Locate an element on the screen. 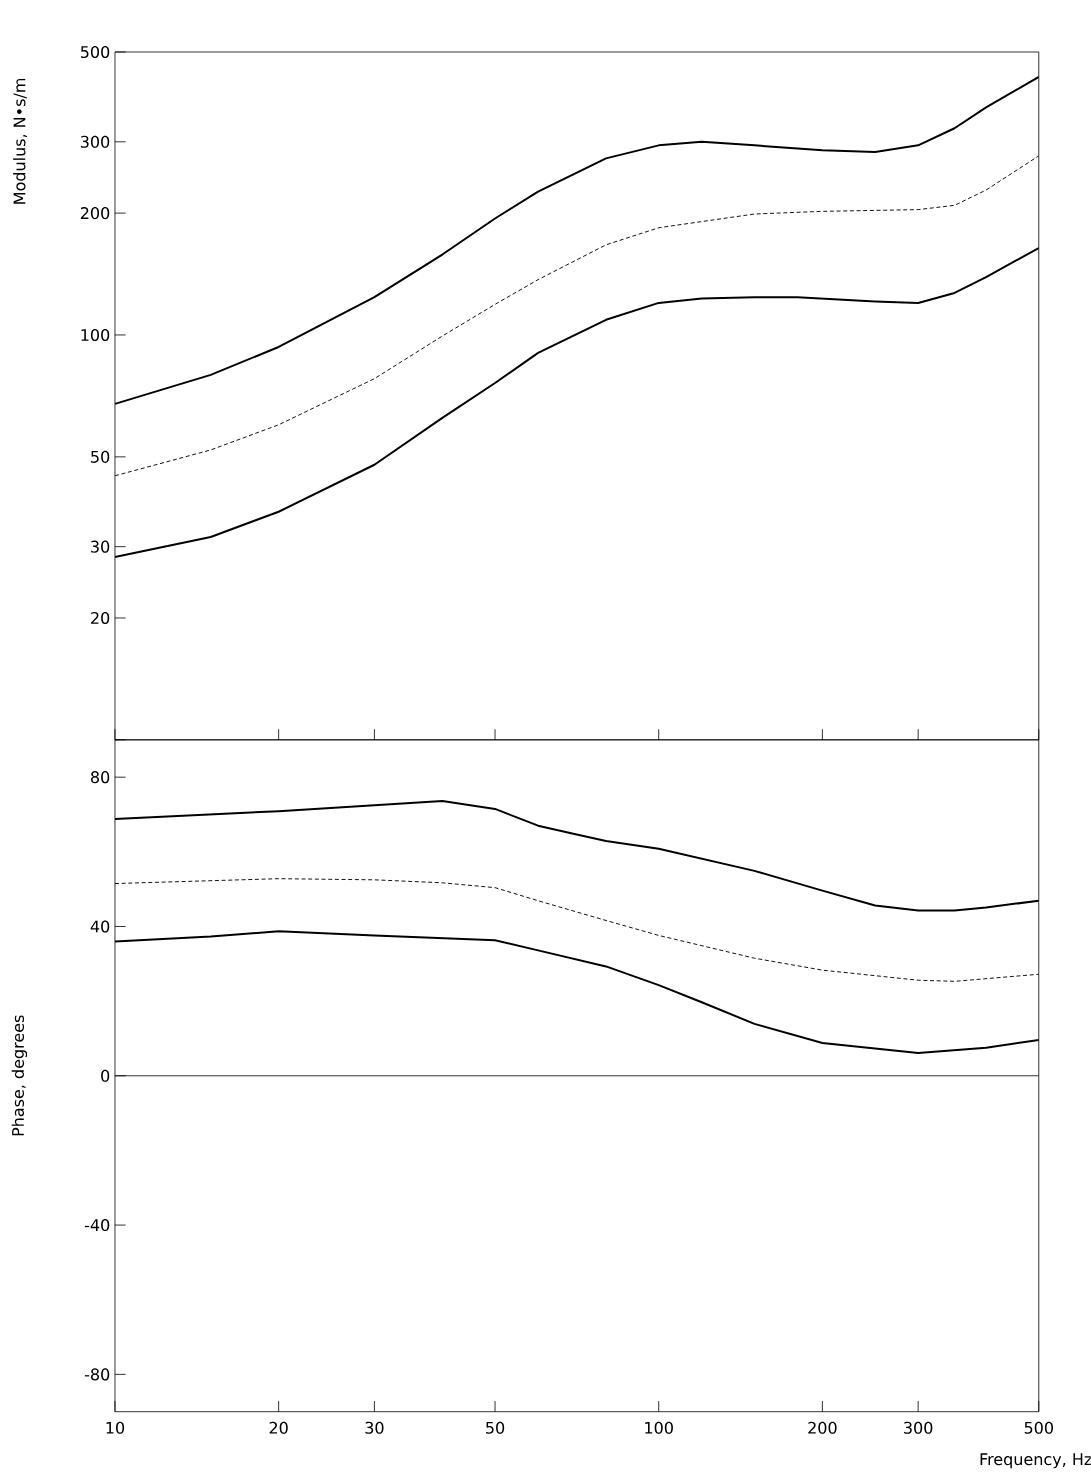 The image size is (1091, 1477). x-tick-label: 100 is located at coordinates (659, 1427).